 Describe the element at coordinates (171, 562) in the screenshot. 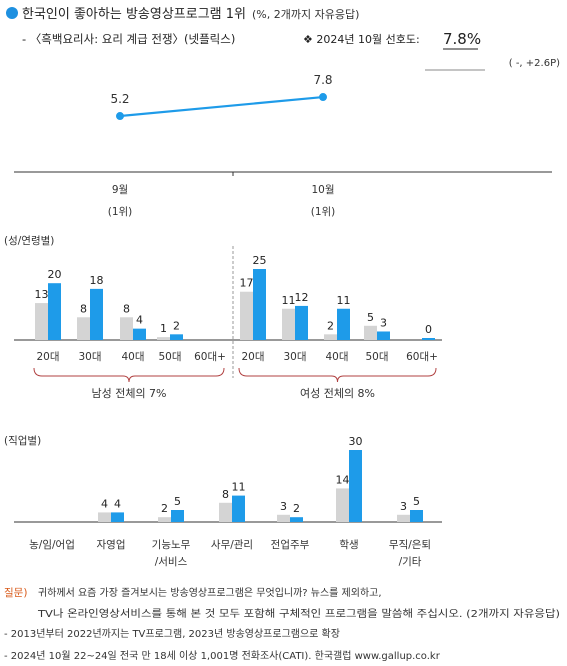

I see `occupation-tick-label: /서비스` at that location.